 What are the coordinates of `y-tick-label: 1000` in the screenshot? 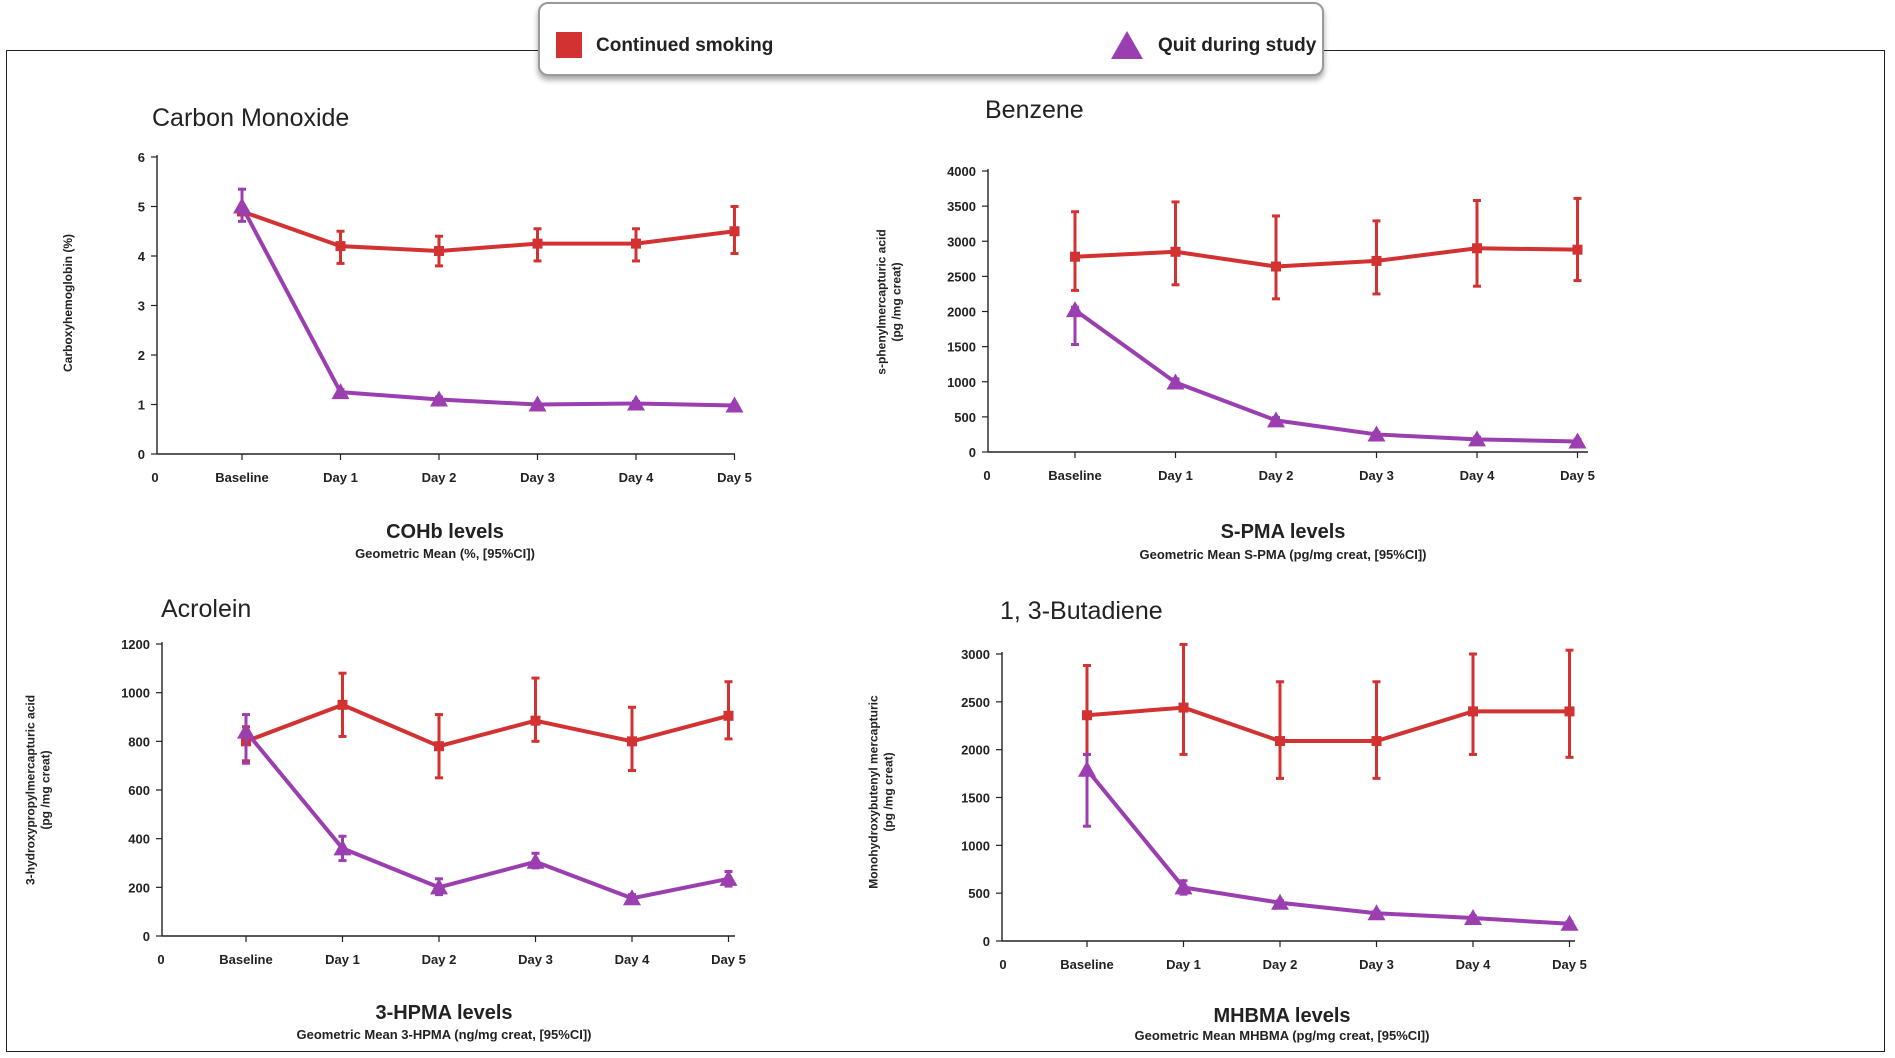 It's located at (135, 693).